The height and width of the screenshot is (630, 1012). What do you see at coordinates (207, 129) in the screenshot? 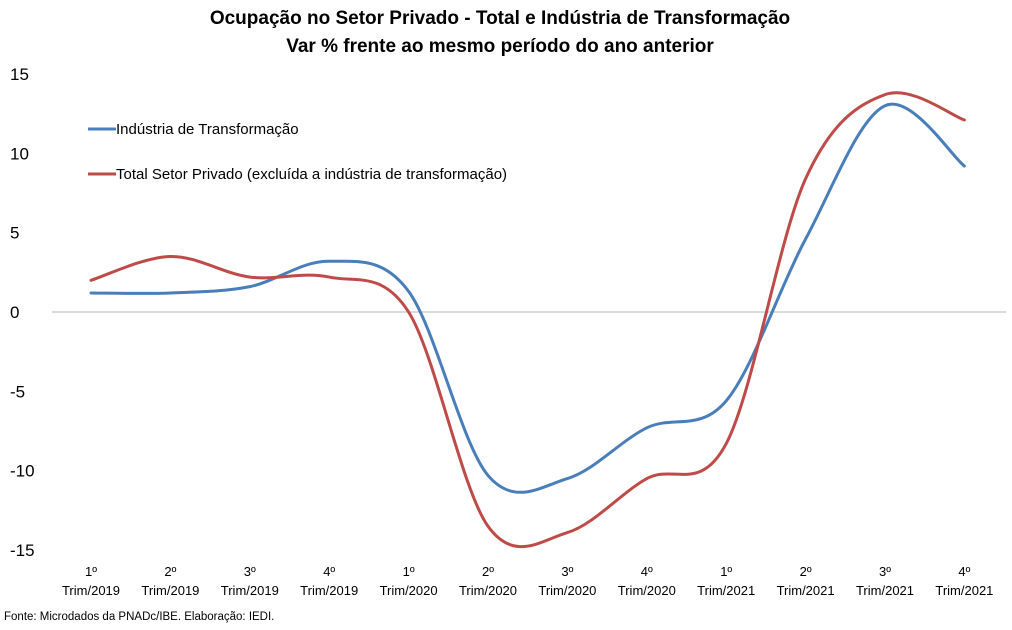
I see `legend-label: Indústria de Transformação` at bounding box center [207, 129].